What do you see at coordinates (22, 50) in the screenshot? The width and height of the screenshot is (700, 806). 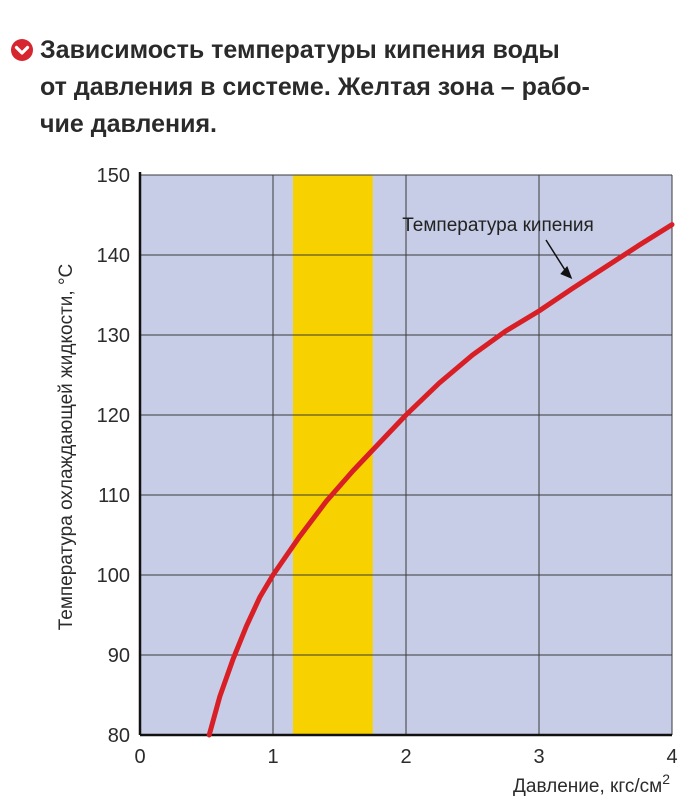 I see `check-icon` at bounding box center [22, 50].